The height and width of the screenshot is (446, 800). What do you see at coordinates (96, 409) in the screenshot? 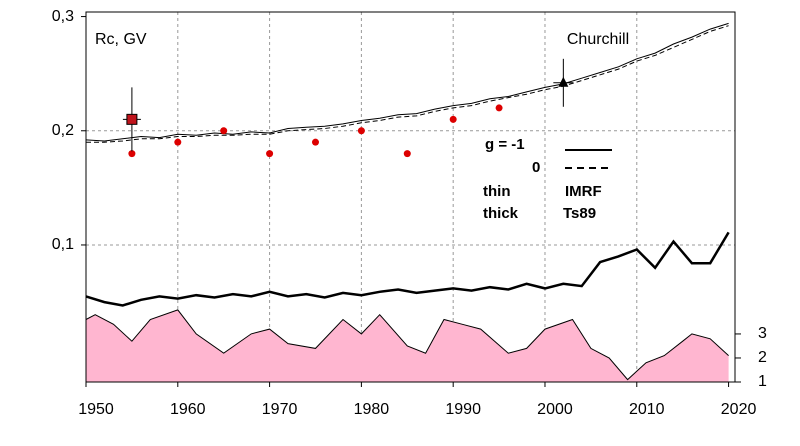
I see `x-tick-label: 1950` at bounding box center [96, 409].